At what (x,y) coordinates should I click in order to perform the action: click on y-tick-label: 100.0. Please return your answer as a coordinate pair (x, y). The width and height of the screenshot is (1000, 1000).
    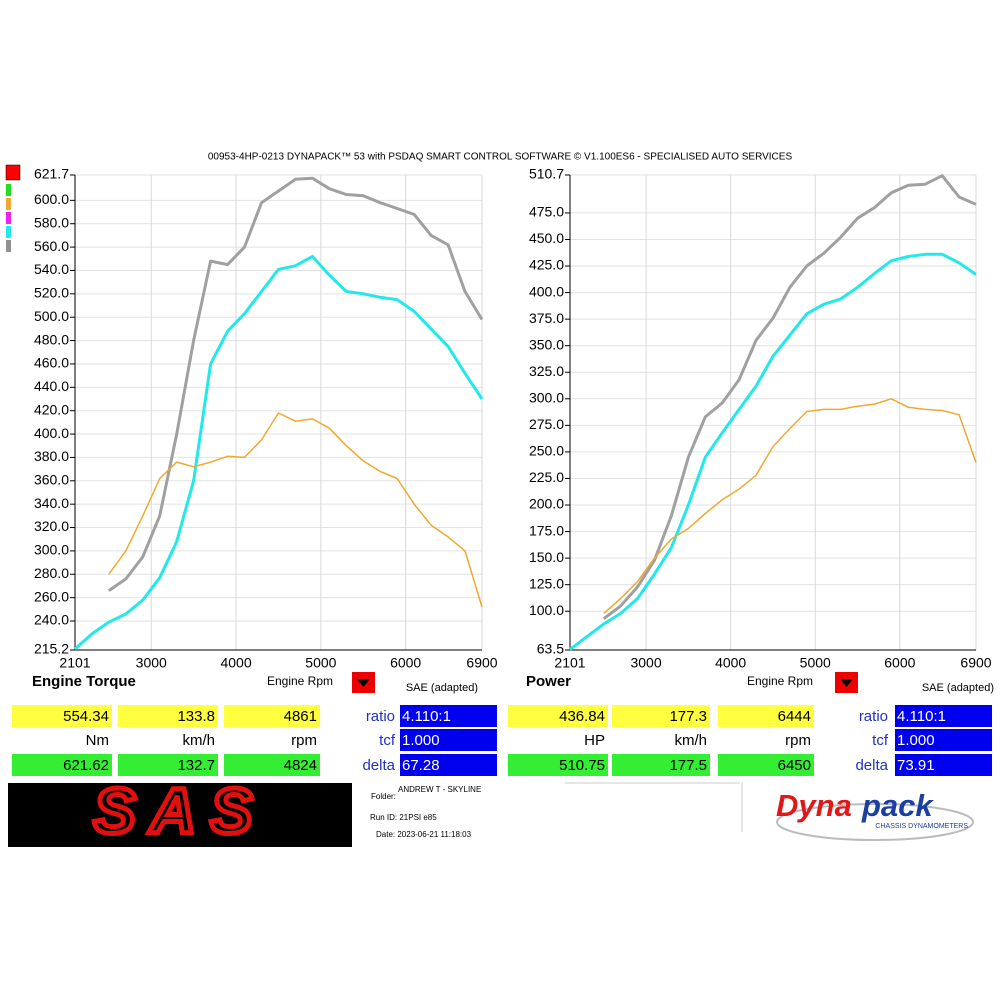
    Looking at the image, I should click on (546, 610).